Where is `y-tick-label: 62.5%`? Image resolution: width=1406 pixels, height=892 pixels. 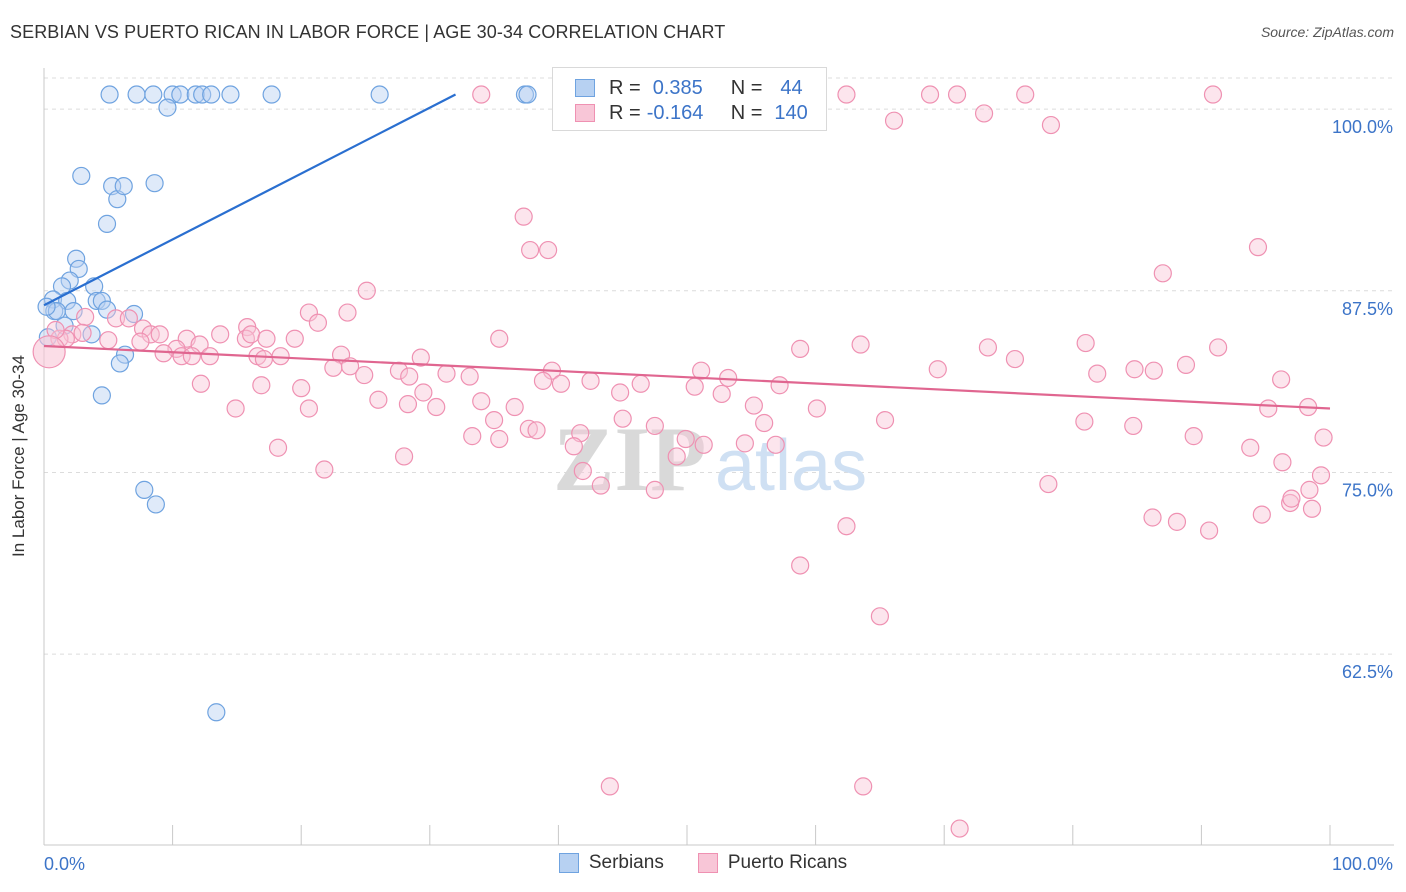
y-tick-label: 62.5% is located at coordinates (1367, 672).